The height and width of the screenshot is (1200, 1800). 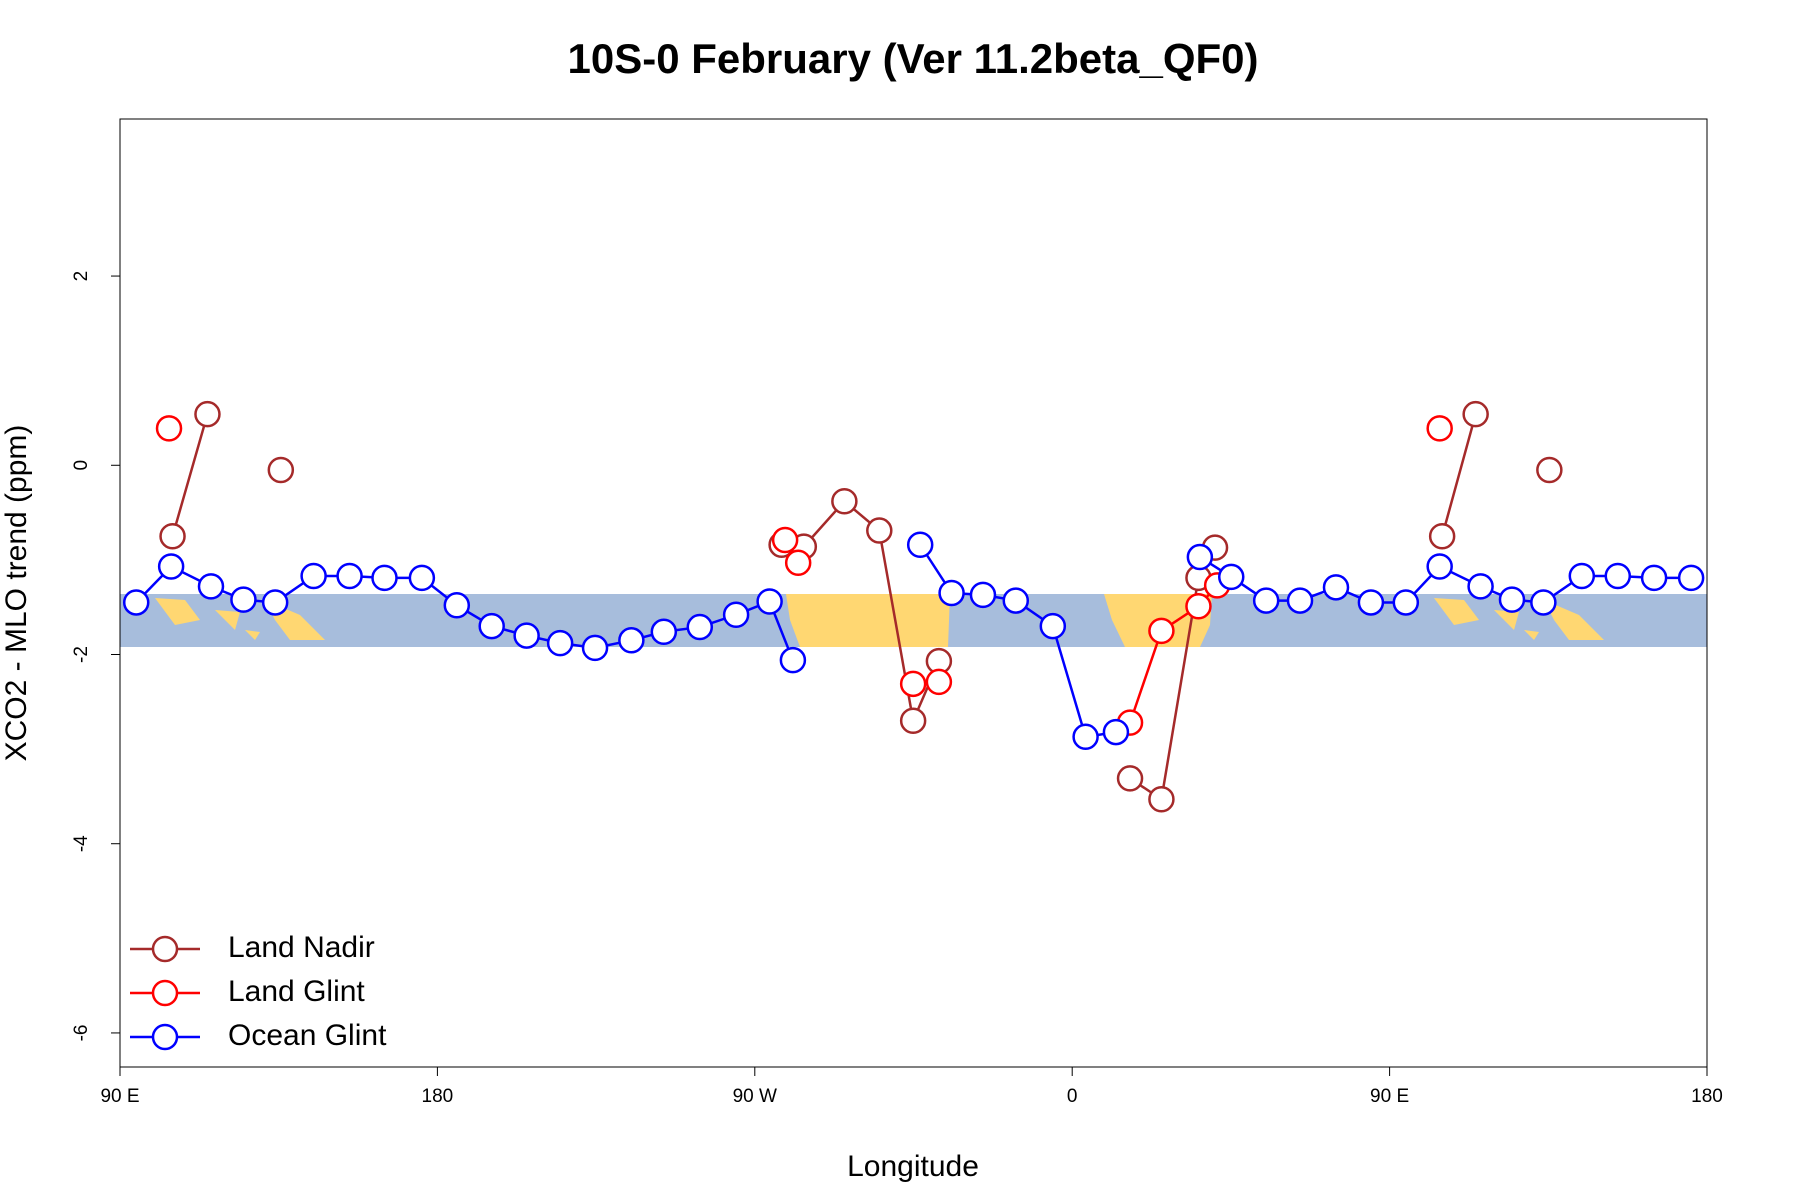 What do you see at coordinates (81, 465) in the screenshot?
I see `y-tick-label: 0` at bounding box center [81, 465].